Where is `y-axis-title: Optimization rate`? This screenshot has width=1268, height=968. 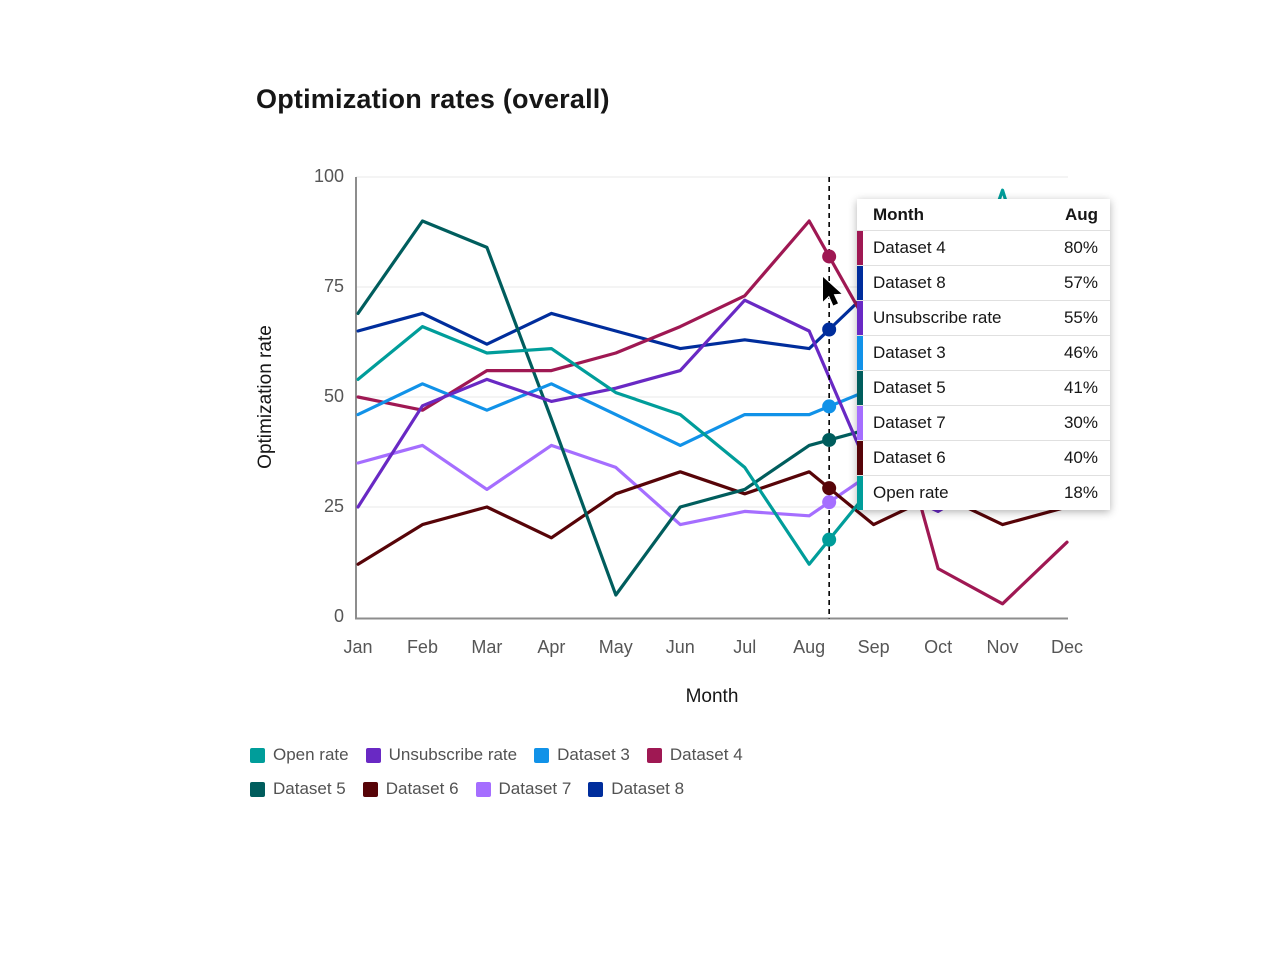
y-axis-title: Optimization rate is located at coordinates (265, 397).